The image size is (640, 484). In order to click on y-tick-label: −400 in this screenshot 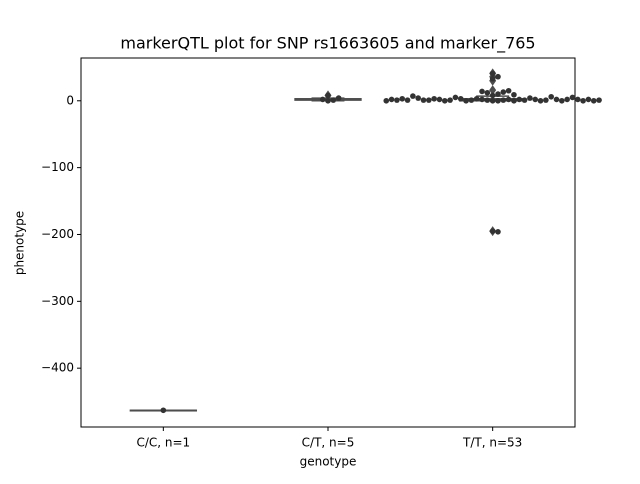, I will do `click(57, 368)`.